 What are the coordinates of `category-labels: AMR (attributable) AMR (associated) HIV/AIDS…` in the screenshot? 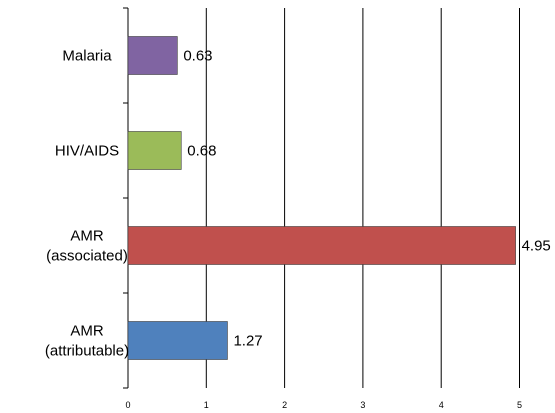 It's located at (87, 204).